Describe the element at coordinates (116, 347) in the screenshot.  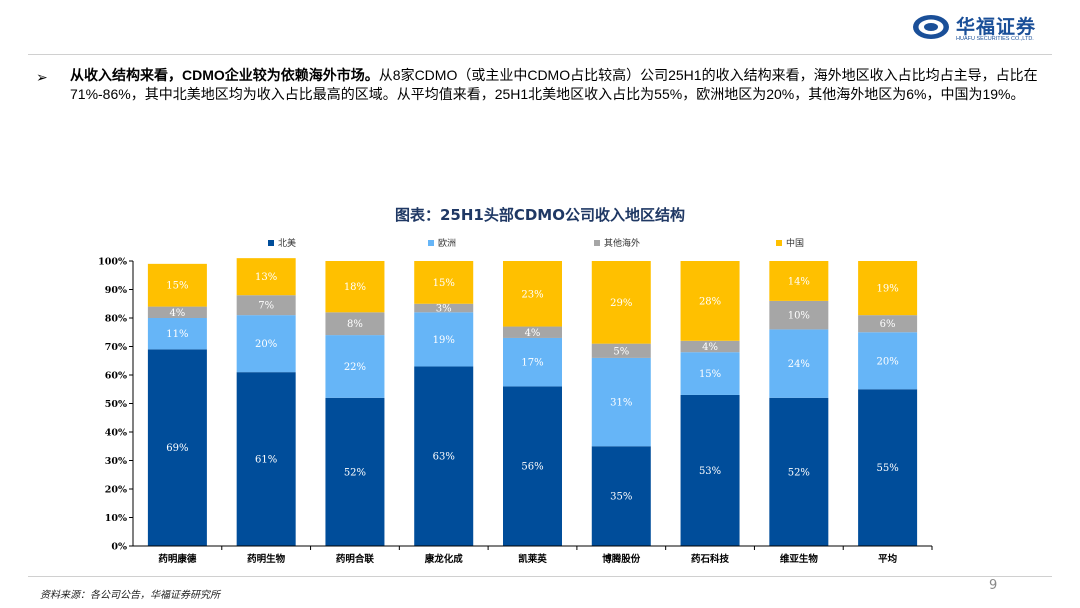
I see `y-tick-label: 70%` at that location.